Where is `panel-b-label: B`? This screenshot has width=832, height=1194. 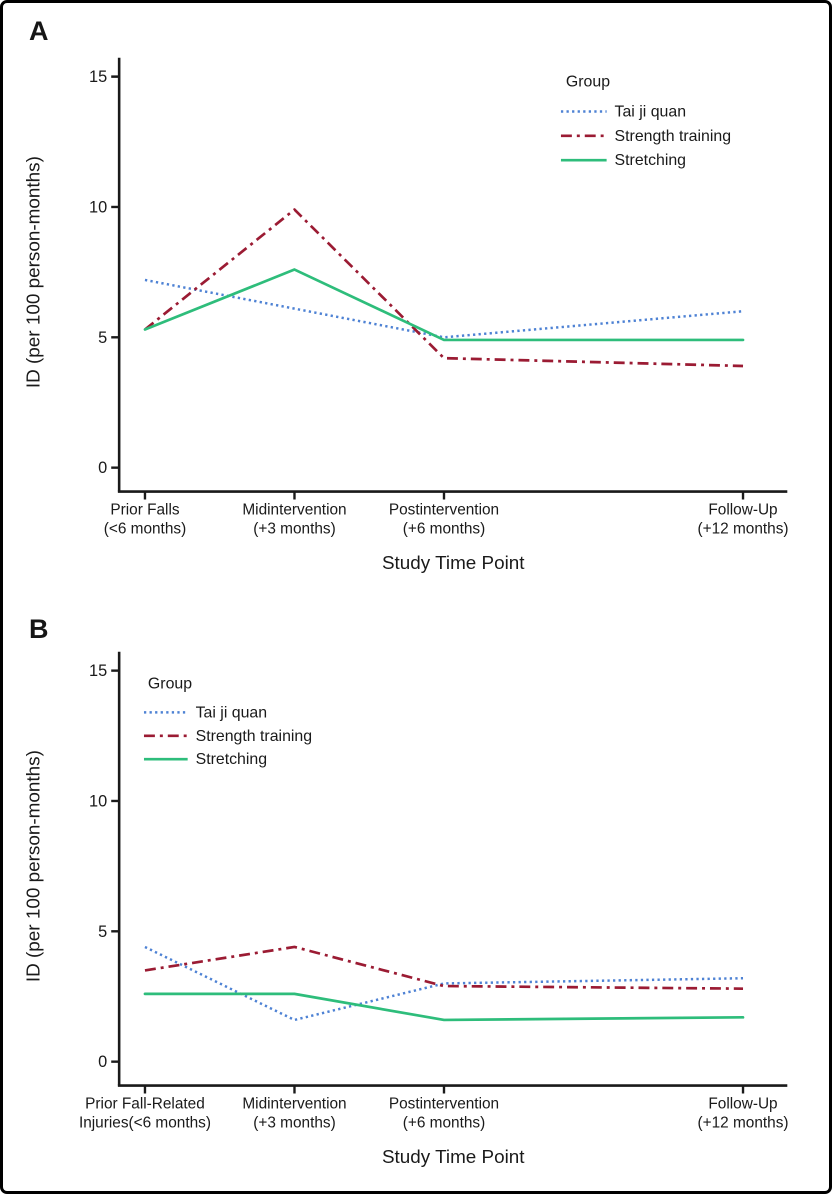
panel-b-label: B is located at coordinates (39, 629).